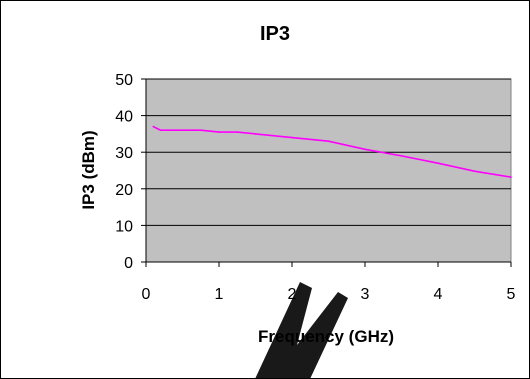  Describe the element at coordinates (88, 169) in the screenshot. I see `y-axis-label: IP3 (dBm)` at that location.